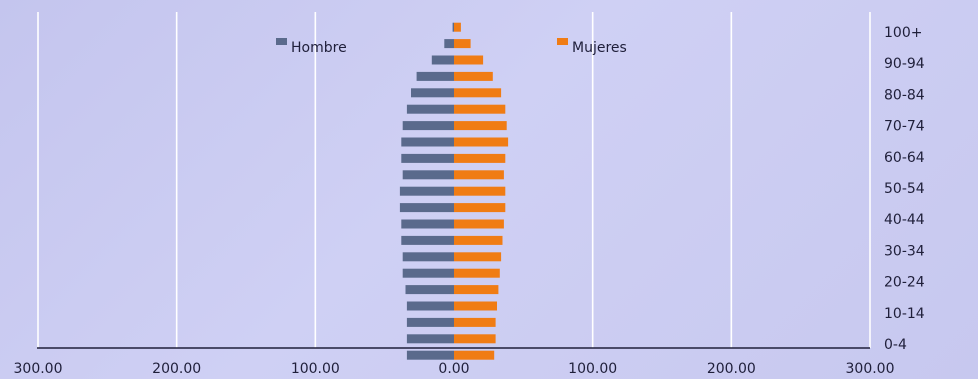 This screenshot has width=978, height=379. What do you see at coordinates (903, 33) in the screenshot?
I see `age-label-100+: 100+` at bounding box center [903, 33].